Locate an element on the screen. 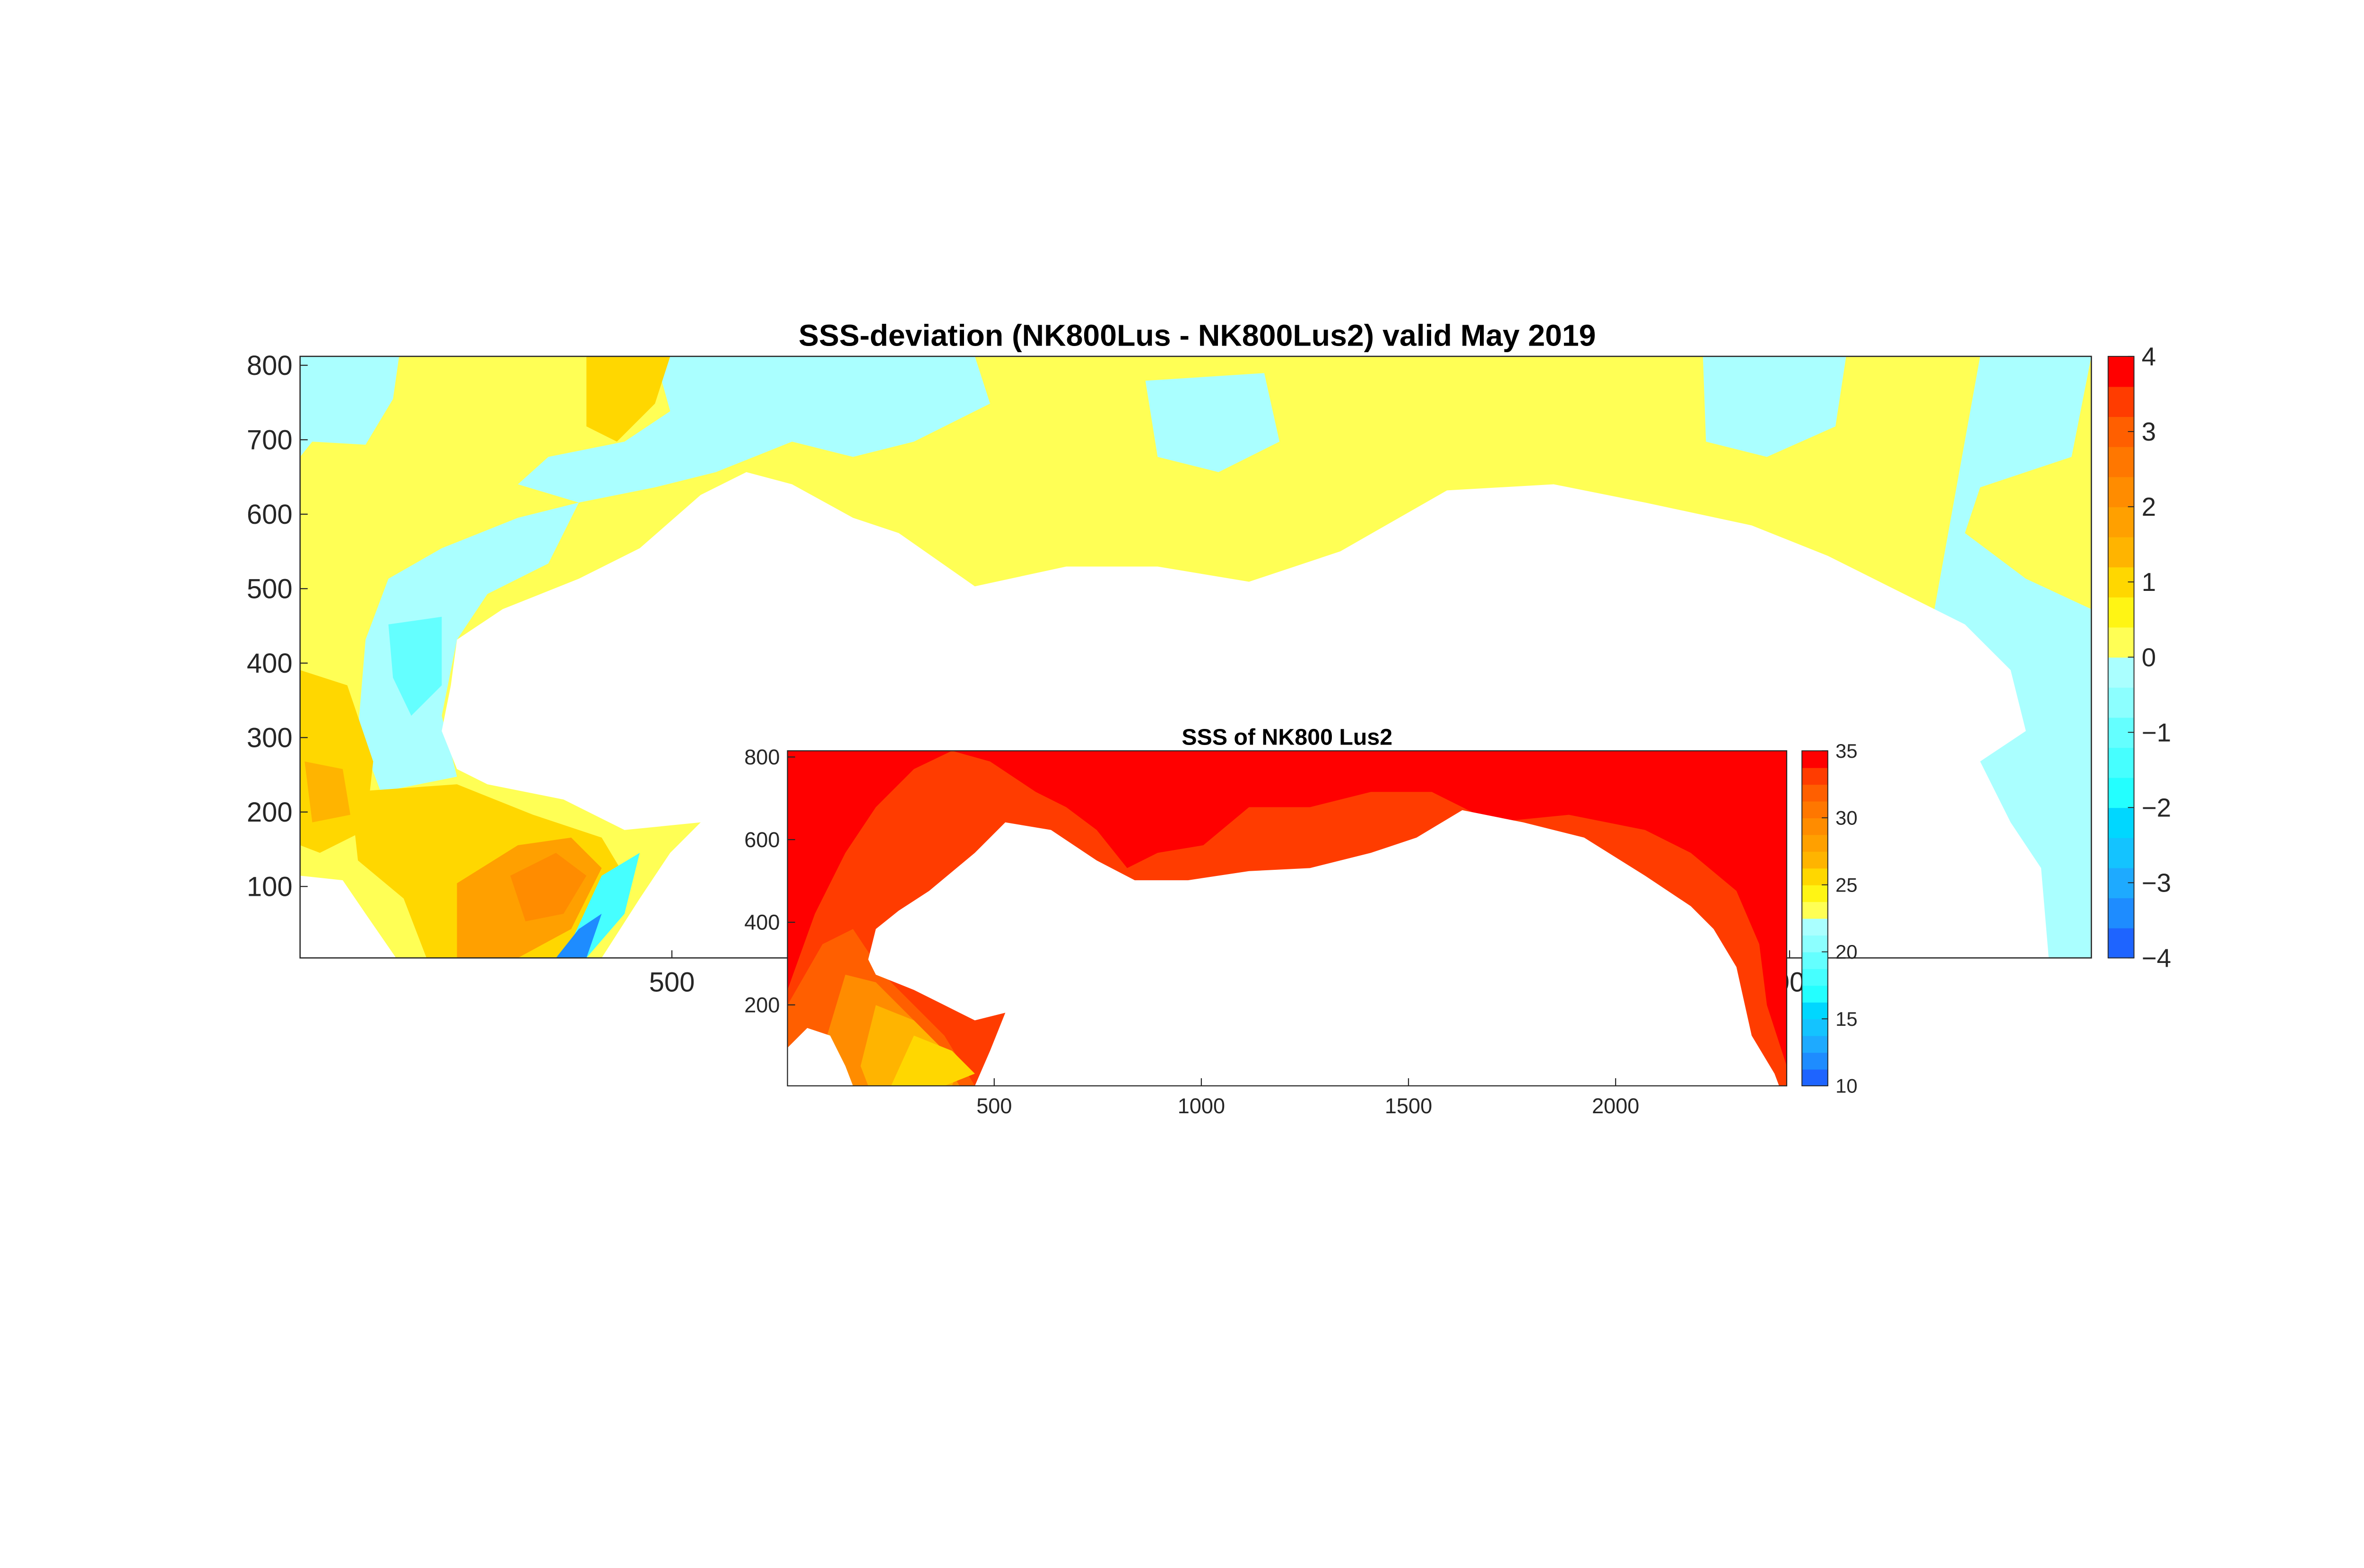 Image resolution: width=2364 pixels, height=1568 pixels. colorbar-tick-label: 30 is located at coordinates (1846, 818).